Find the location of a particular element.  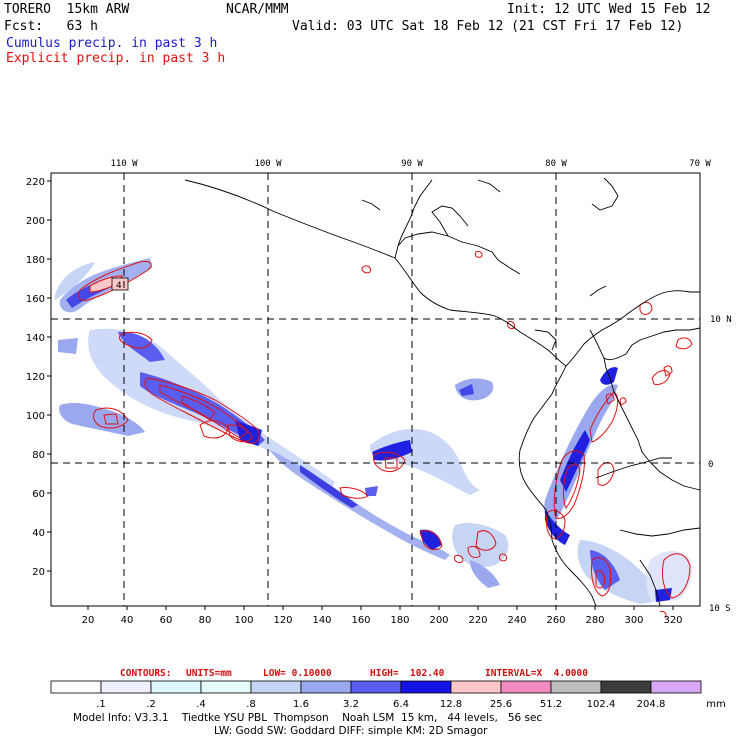

x-tick-label: 40 is located at coordinates (127, 620).